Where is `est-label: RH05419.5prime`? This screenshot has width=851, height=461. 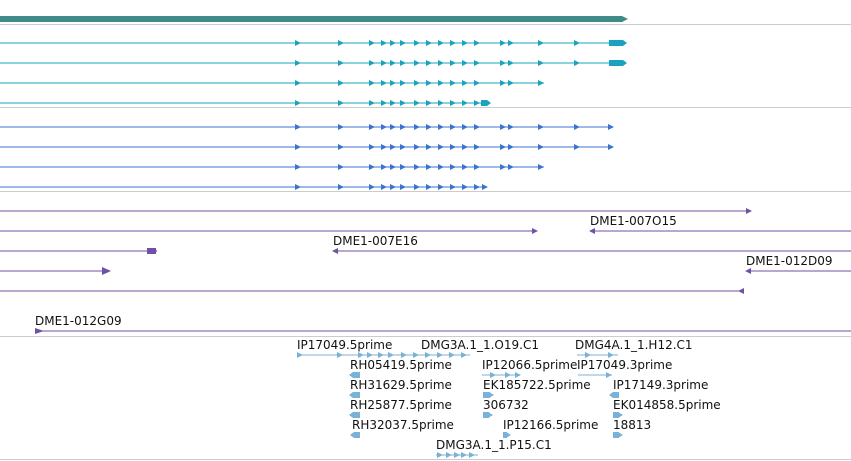
est-label: RH05419.5prime is located at coordinates (401, 365).